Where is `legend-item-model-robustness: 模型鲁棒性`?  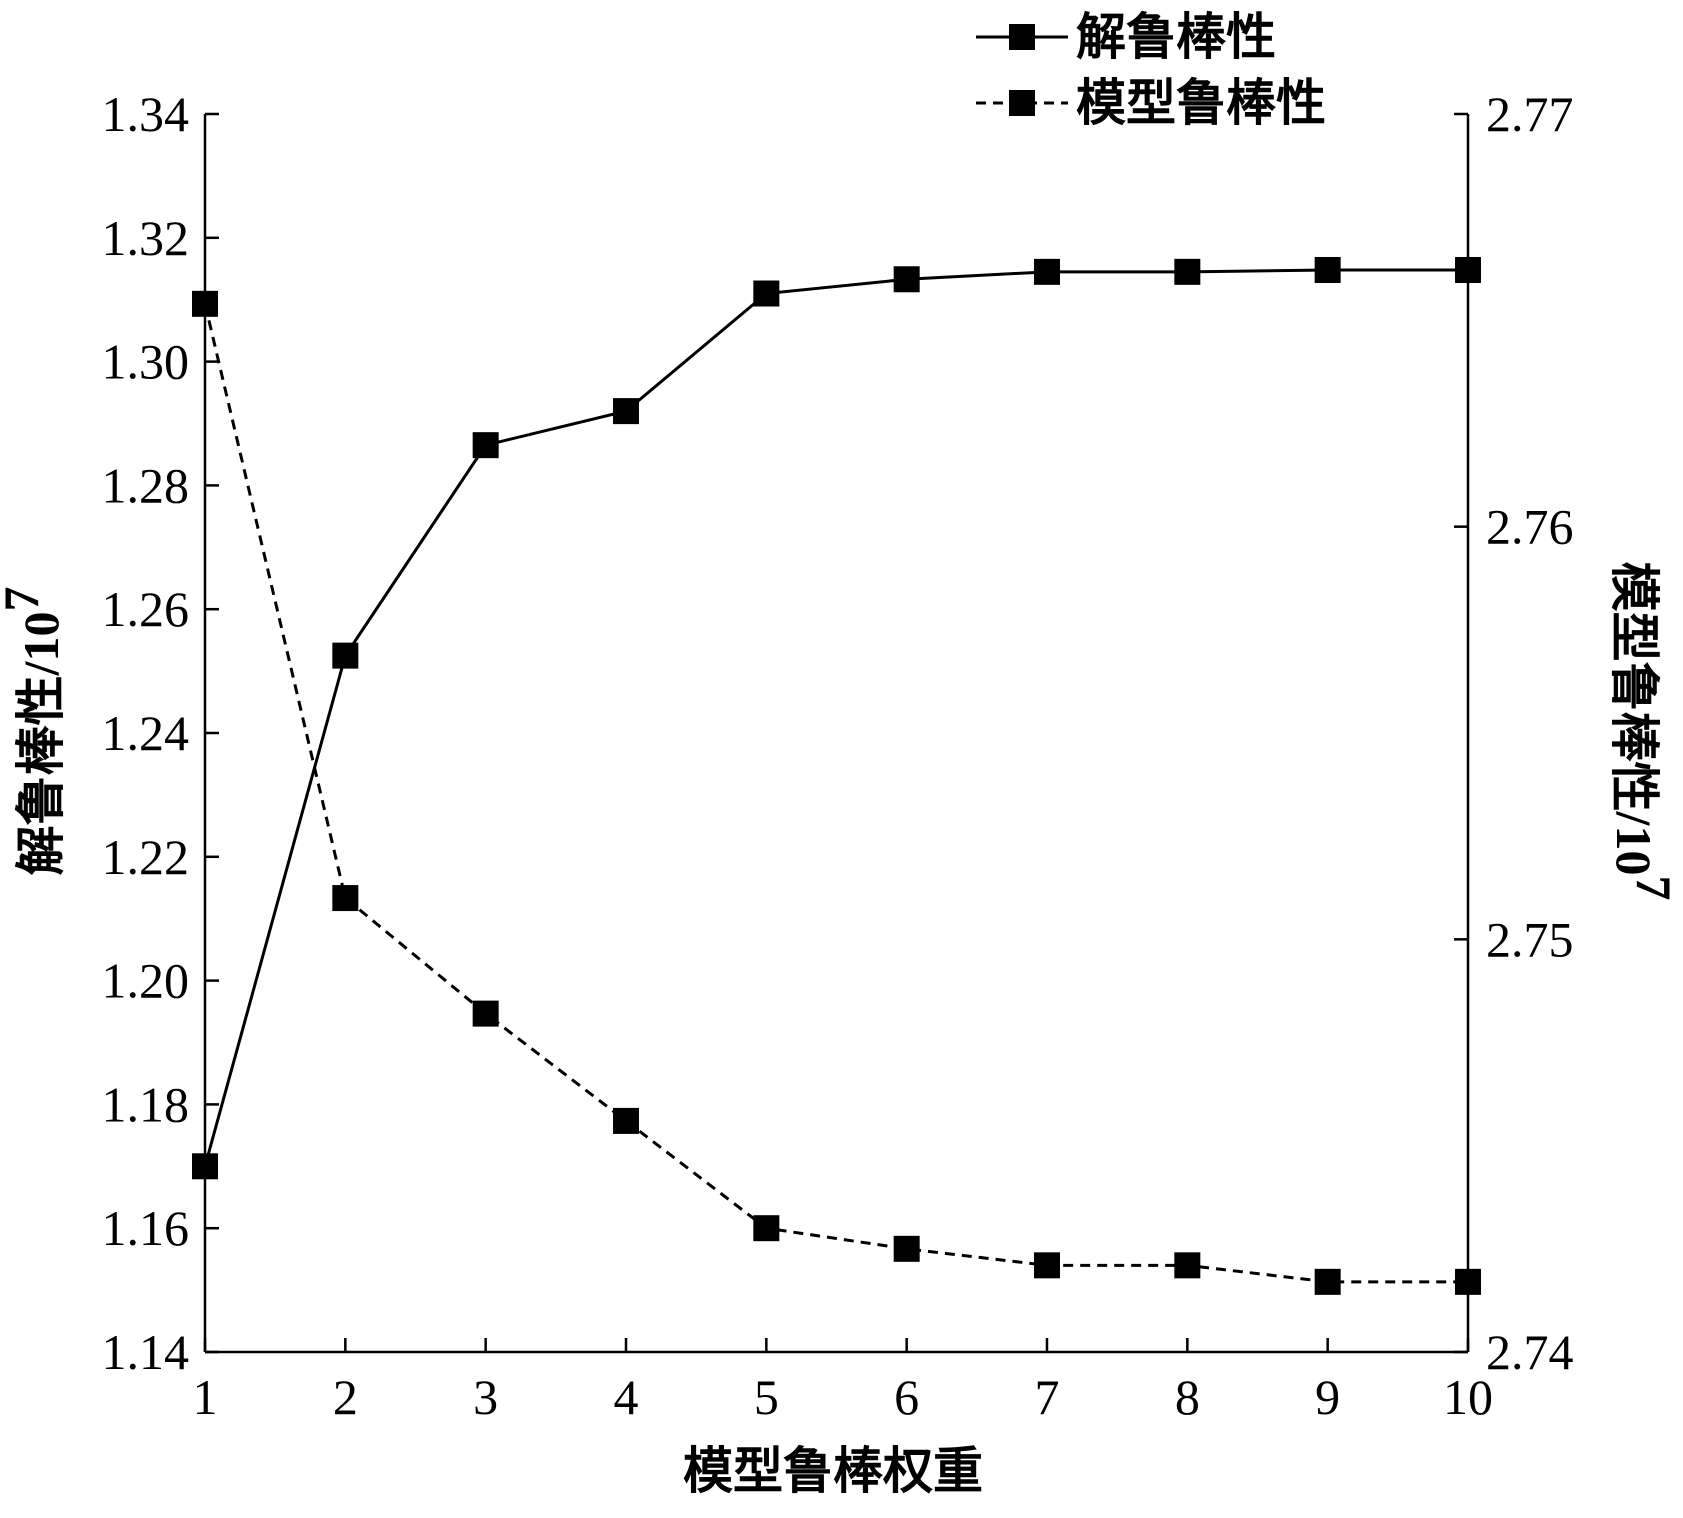
legend-item-model-robustness: 模型鲁棒性 is located at coordinates (1151, 103).